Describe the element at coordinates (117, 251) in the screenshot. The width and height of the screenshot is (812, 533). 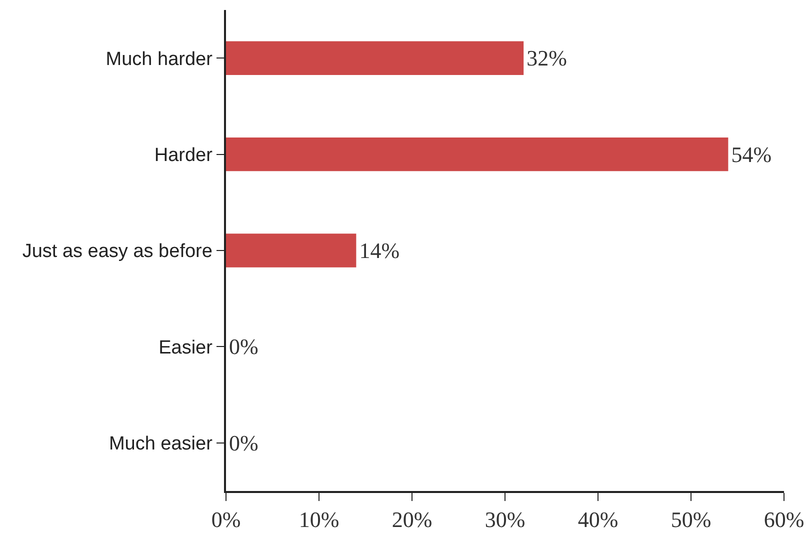
I see `y-tick-label: Just as easy as before` at that location.